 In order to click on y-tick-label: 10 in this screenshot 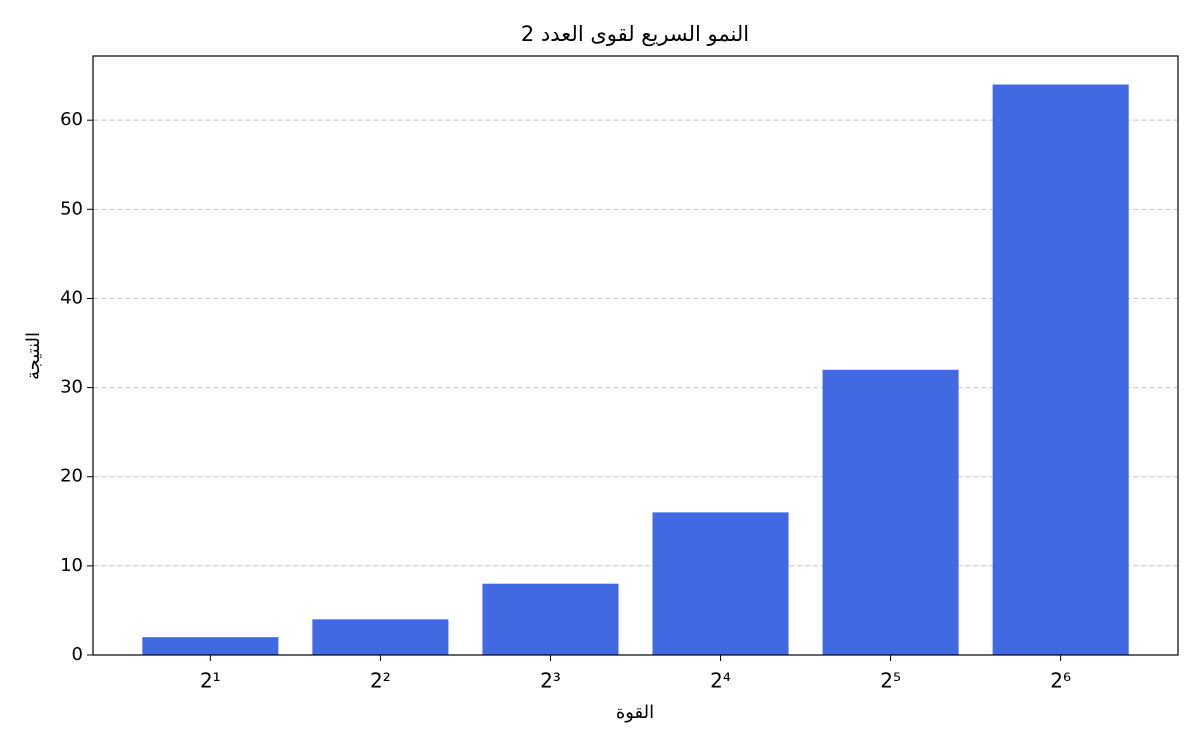, I will do `click(71, 565)`.